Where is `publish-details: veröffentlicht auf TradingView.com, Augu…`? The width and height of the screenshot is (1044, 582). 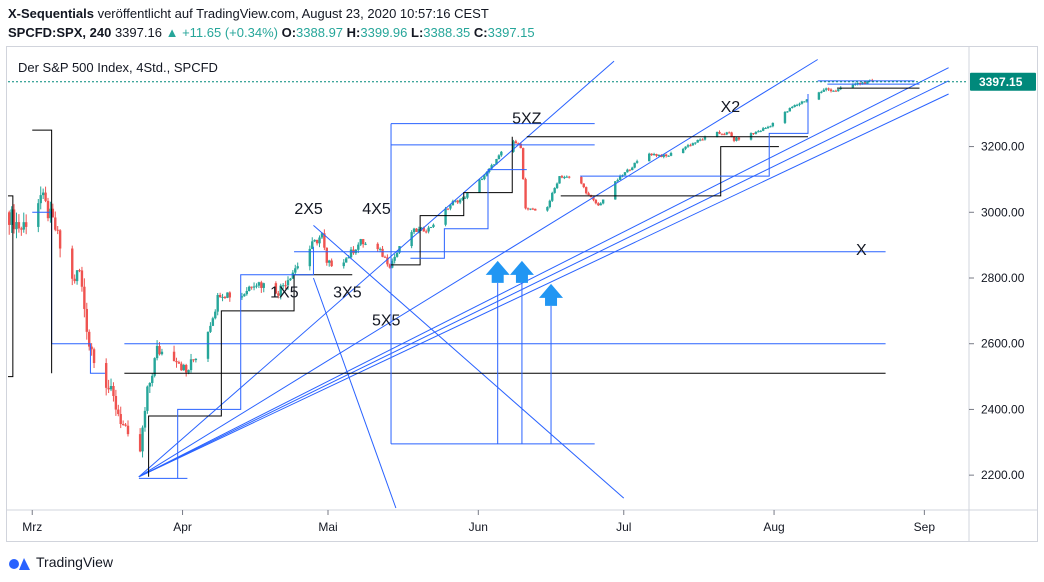
publish-details: veröffentlicht auf TradingView.com, Augu… is located at coordinates (291, 13).